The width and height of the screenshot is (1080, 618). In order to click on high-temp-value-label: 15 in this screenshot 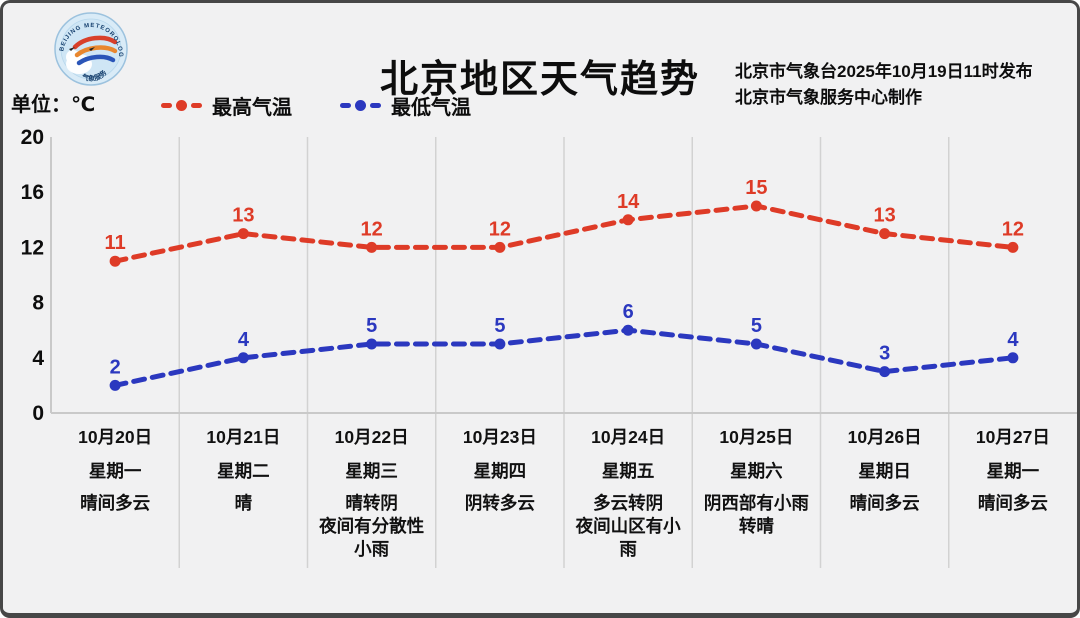, I will do `click(756, 188)`.